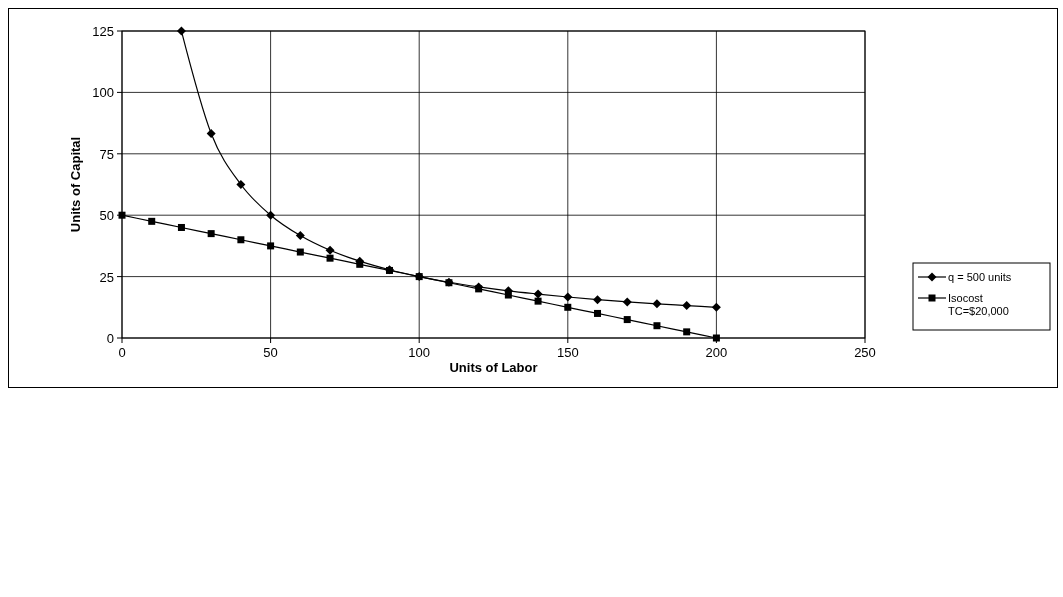 The image size is (1063, 597). What do you see at coordinates (122, 352) in the screenshot?
I see `x-tick-label: 0` at bounding box center [122, 352].